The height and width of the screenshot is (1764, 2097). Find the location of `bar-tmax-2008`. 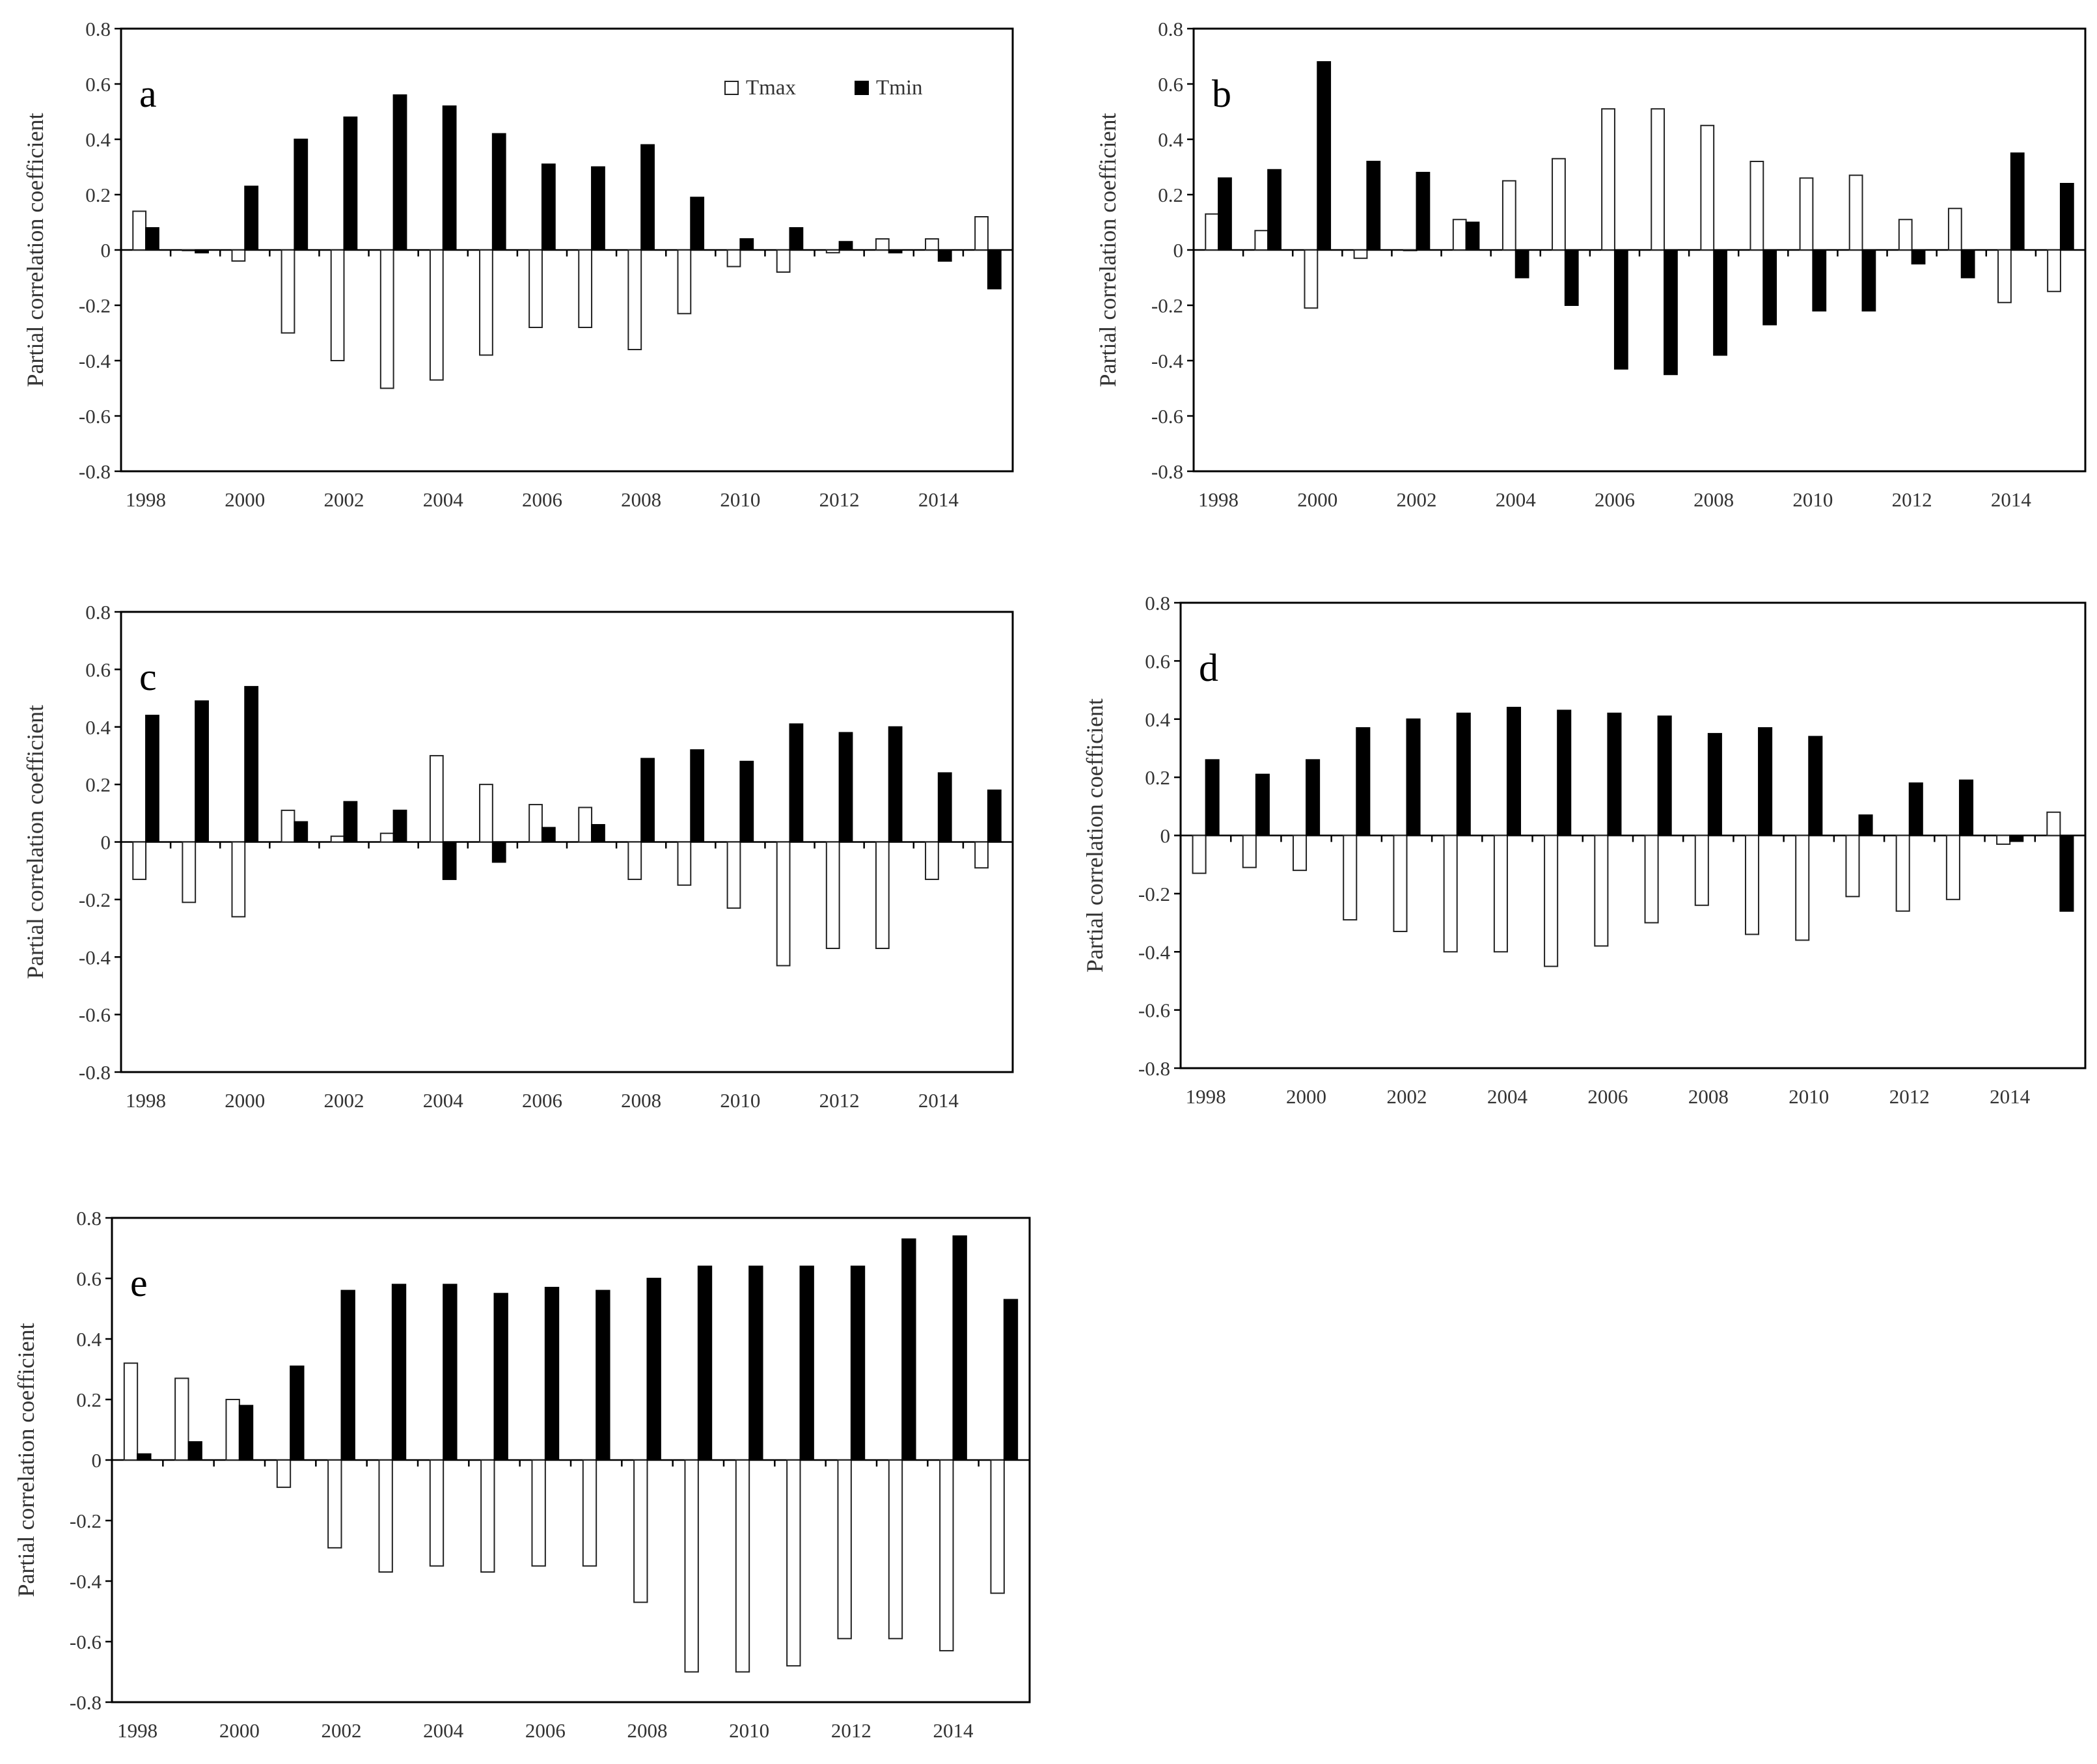

bar-tmax-2008 is located at coordinates (634, 860).